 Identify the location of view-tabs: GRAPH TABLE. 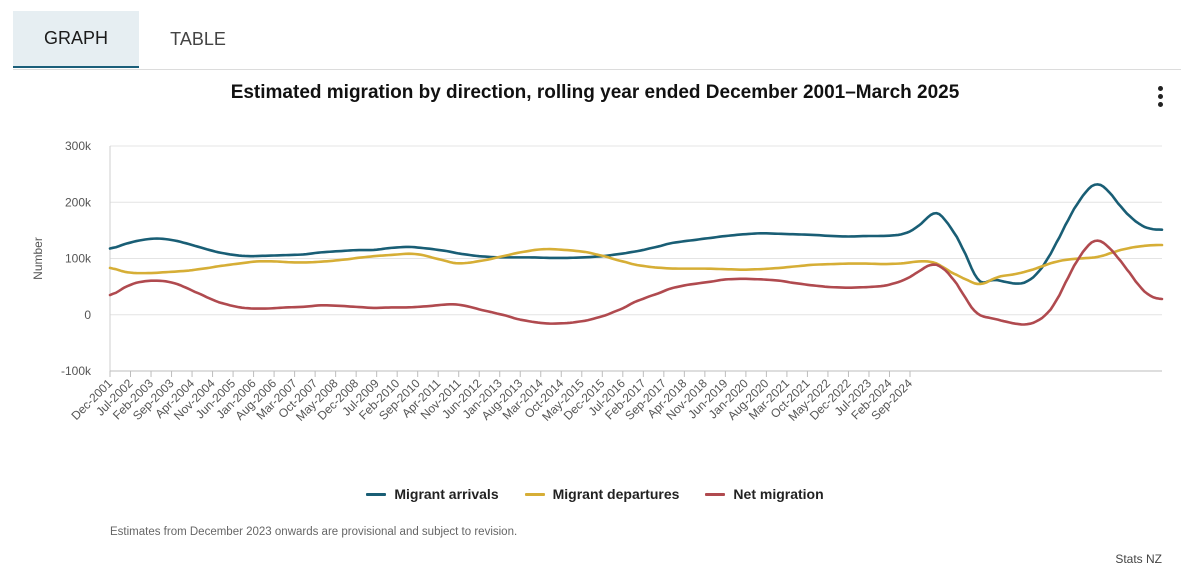
(135, 40).